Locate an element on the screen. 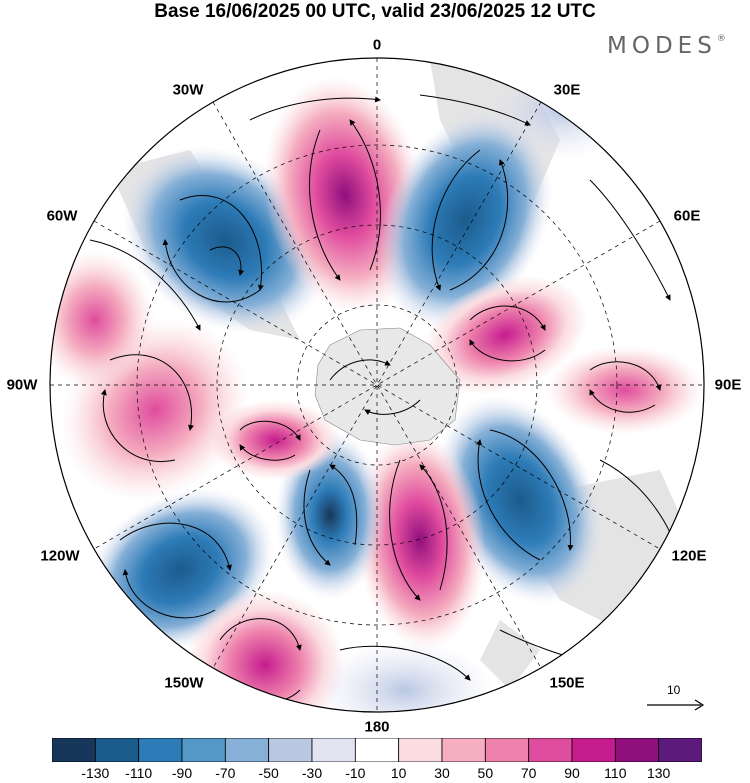 This screenshot has width=750, height=783. lon-label-120w: 120W is located at coordinates (60, 556).